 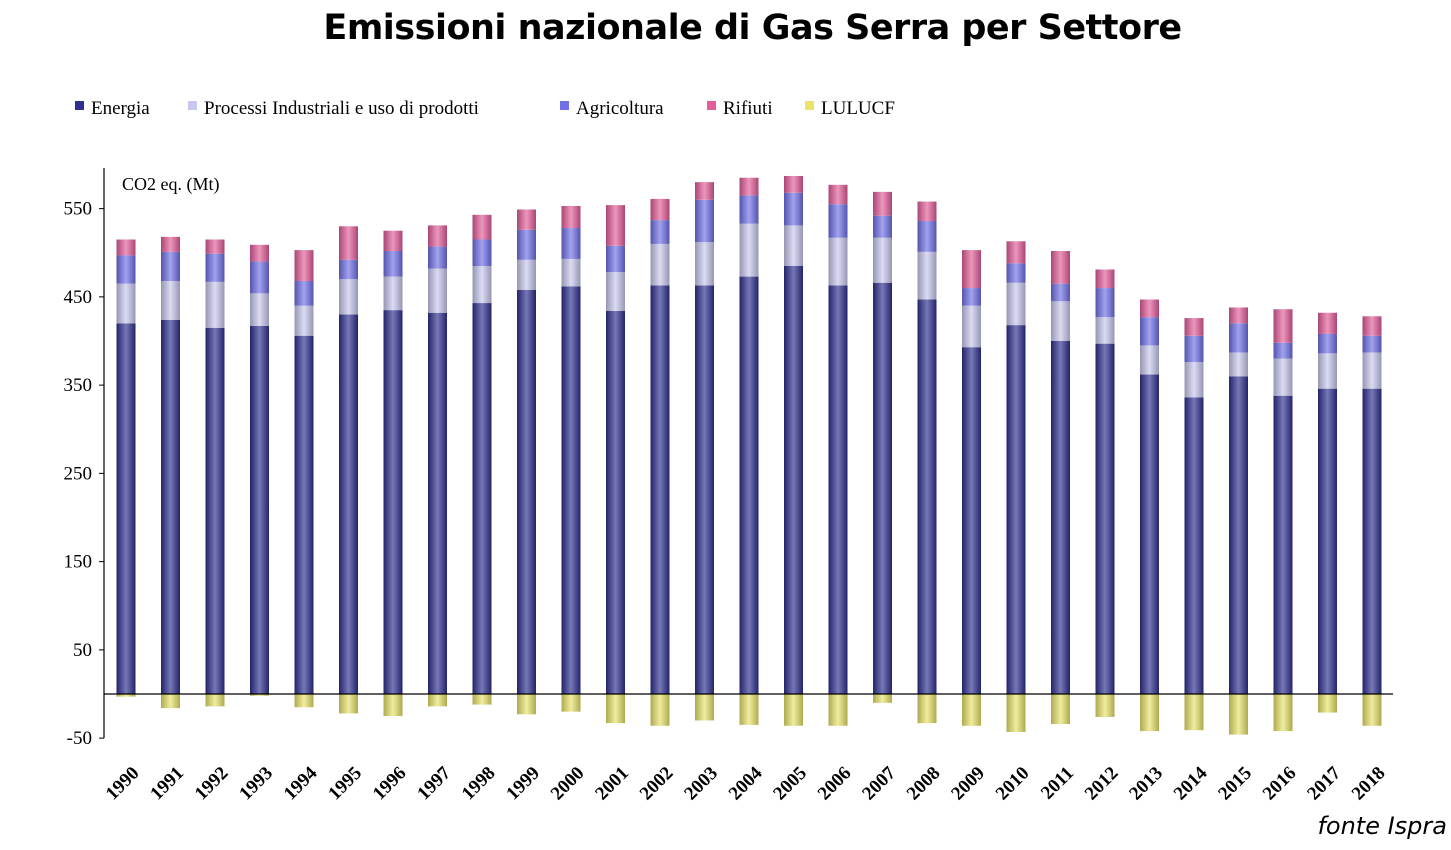 I want to click on x-tick-label: 2008, so click(x=924, y=784).